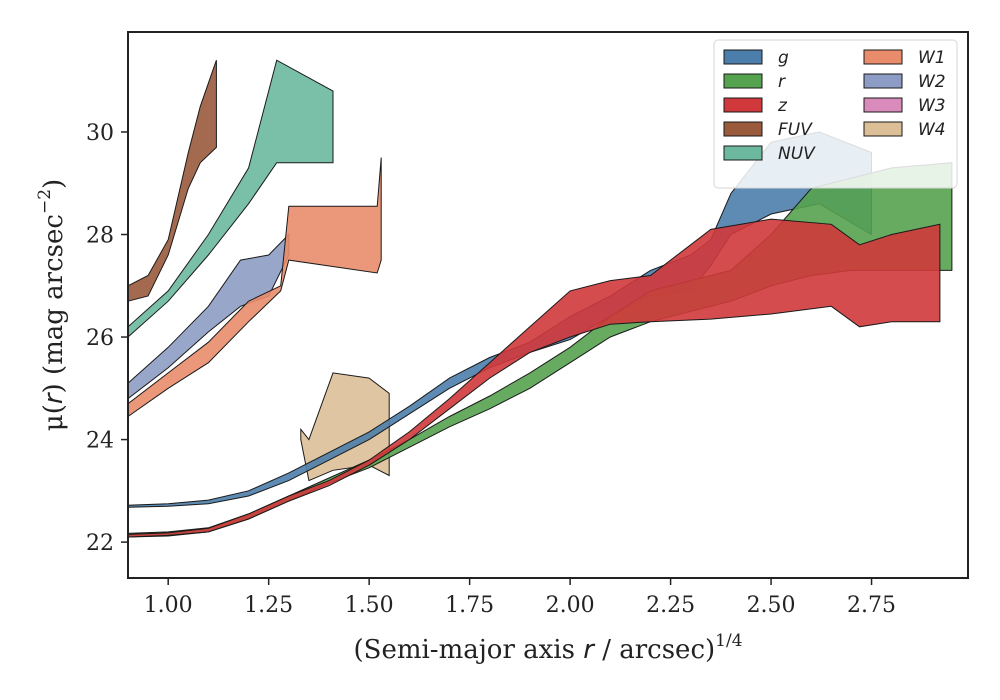 Image resolution: width=1000 pixels, height=700 pixels. What do you see at coordinates (883, 81) in the screenshot?
I see `legend-swatch-w2` at bounding box center [883, 81].